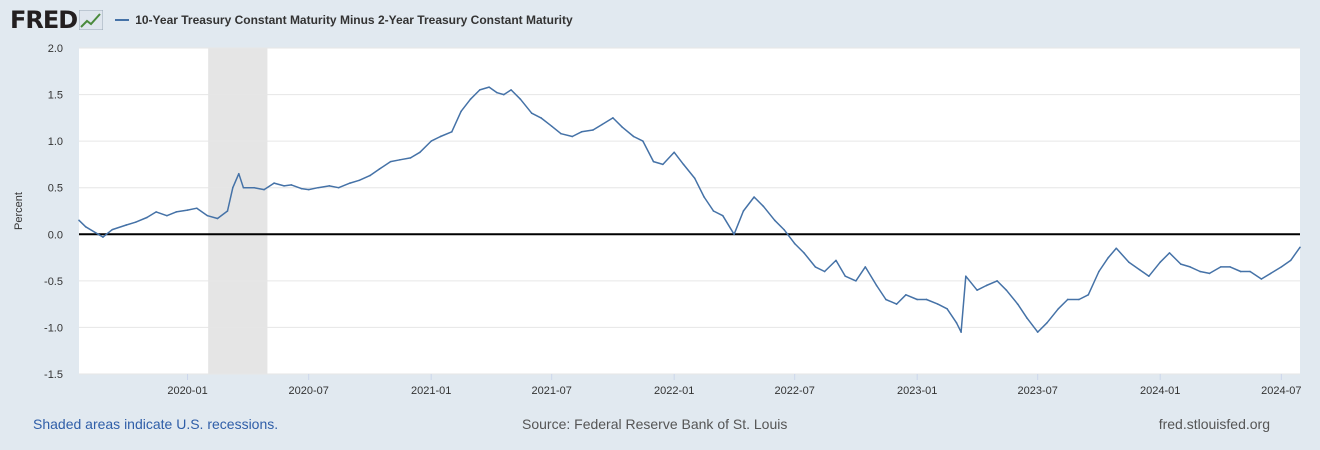 The height and width of the screenshot is (450, 1320). I want to click on x-tick-label: 2024-01, so click(1160, 391).